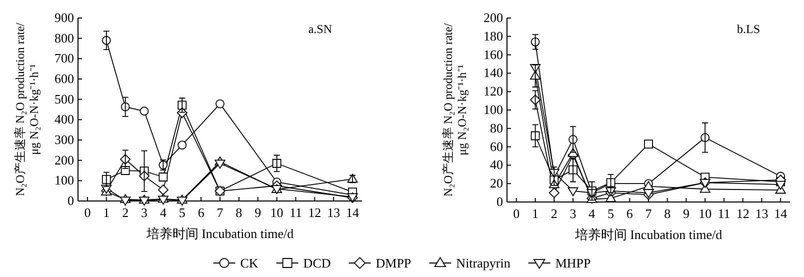 This screenshot has width=804, height=277. What do you see at coordinates (483, 263) in the screenshot?
I see `legend-label: Nitrapyrin` at bounding box center [483, 263].